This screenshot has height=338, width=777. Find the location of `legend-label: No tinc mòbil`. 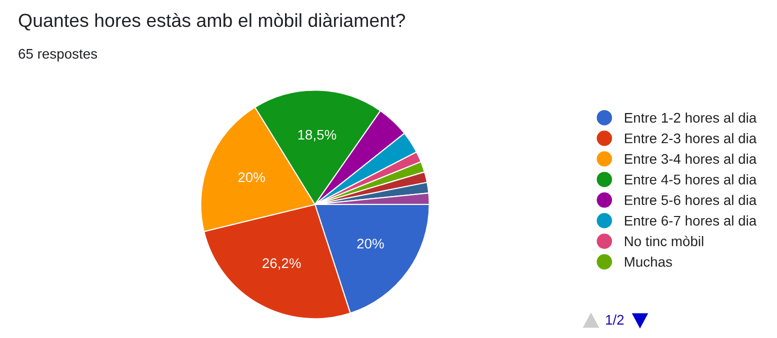

legend-label: No tinc mòbil is located at coordinates (664, 241).